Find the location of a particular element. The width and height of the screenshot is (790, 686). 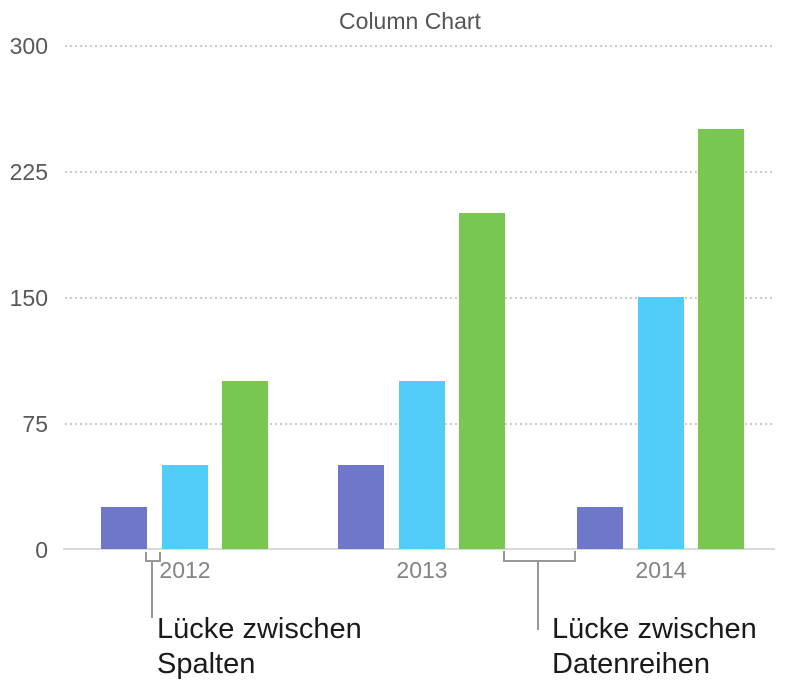

x-tick-label-2014: 2014 is located at coordinates (661, 570).